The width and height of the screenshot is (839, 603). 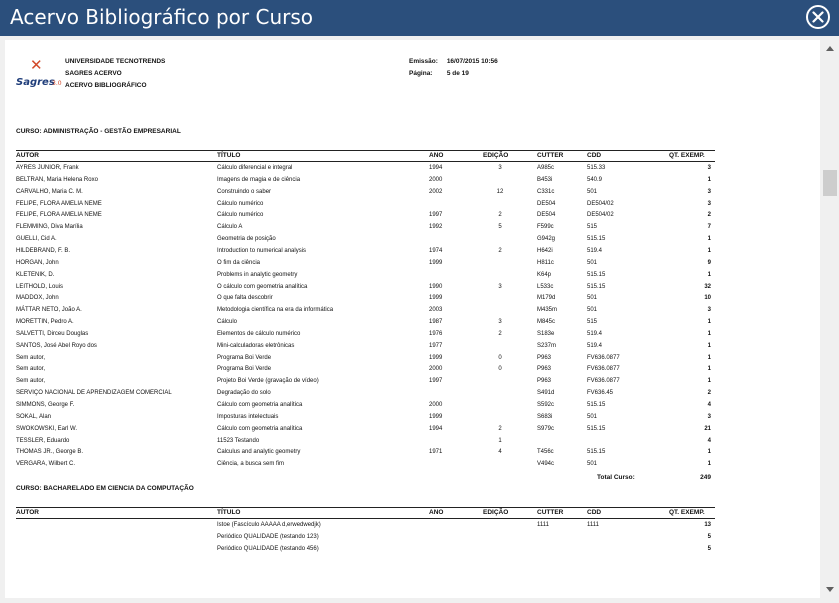 I want to click on pagina-label: Página:, so click(x=421, y=73).